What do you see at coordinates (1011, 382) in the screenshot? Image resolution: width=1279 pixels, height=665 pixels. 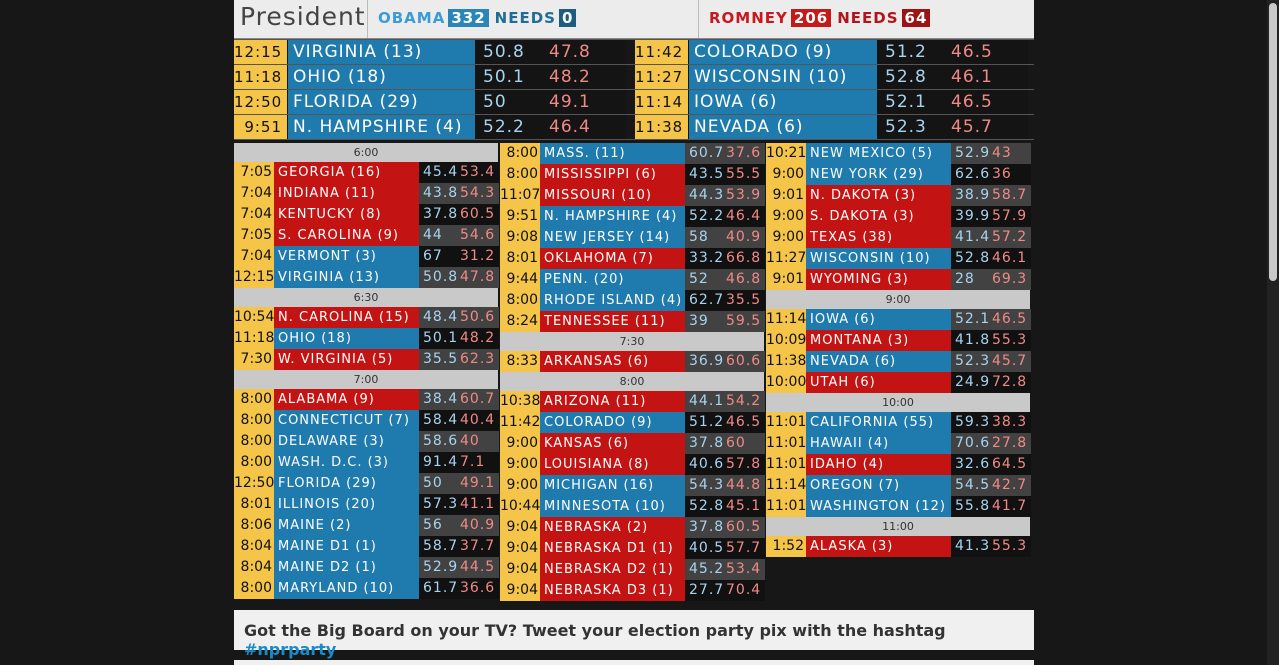 I see `rep-percent: 72.8` at bounding box center [1011, 382].